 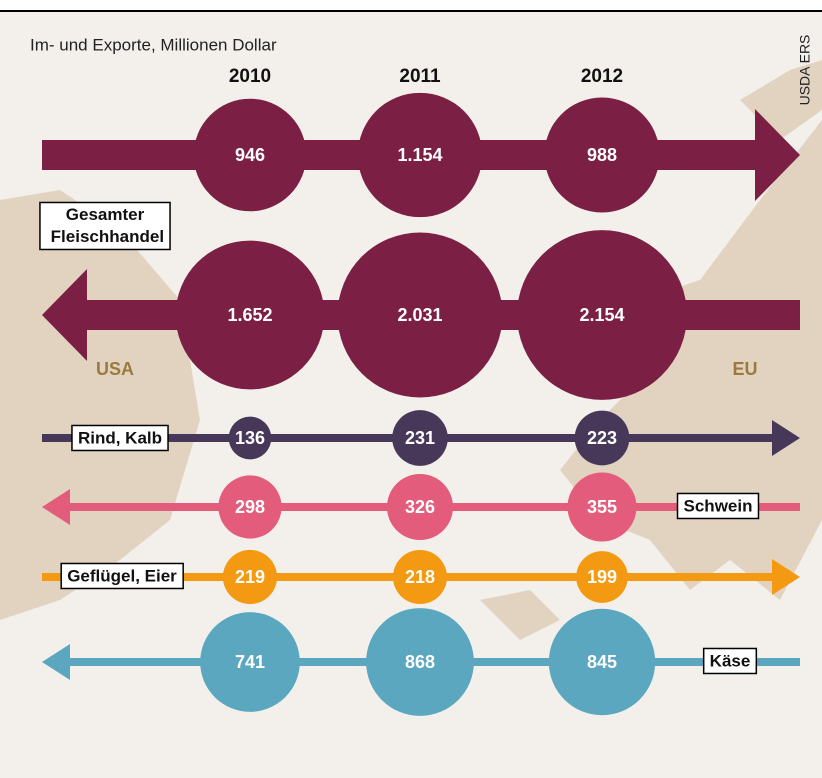 I want to click on usa-label: USA, so click(x=115, y=369).